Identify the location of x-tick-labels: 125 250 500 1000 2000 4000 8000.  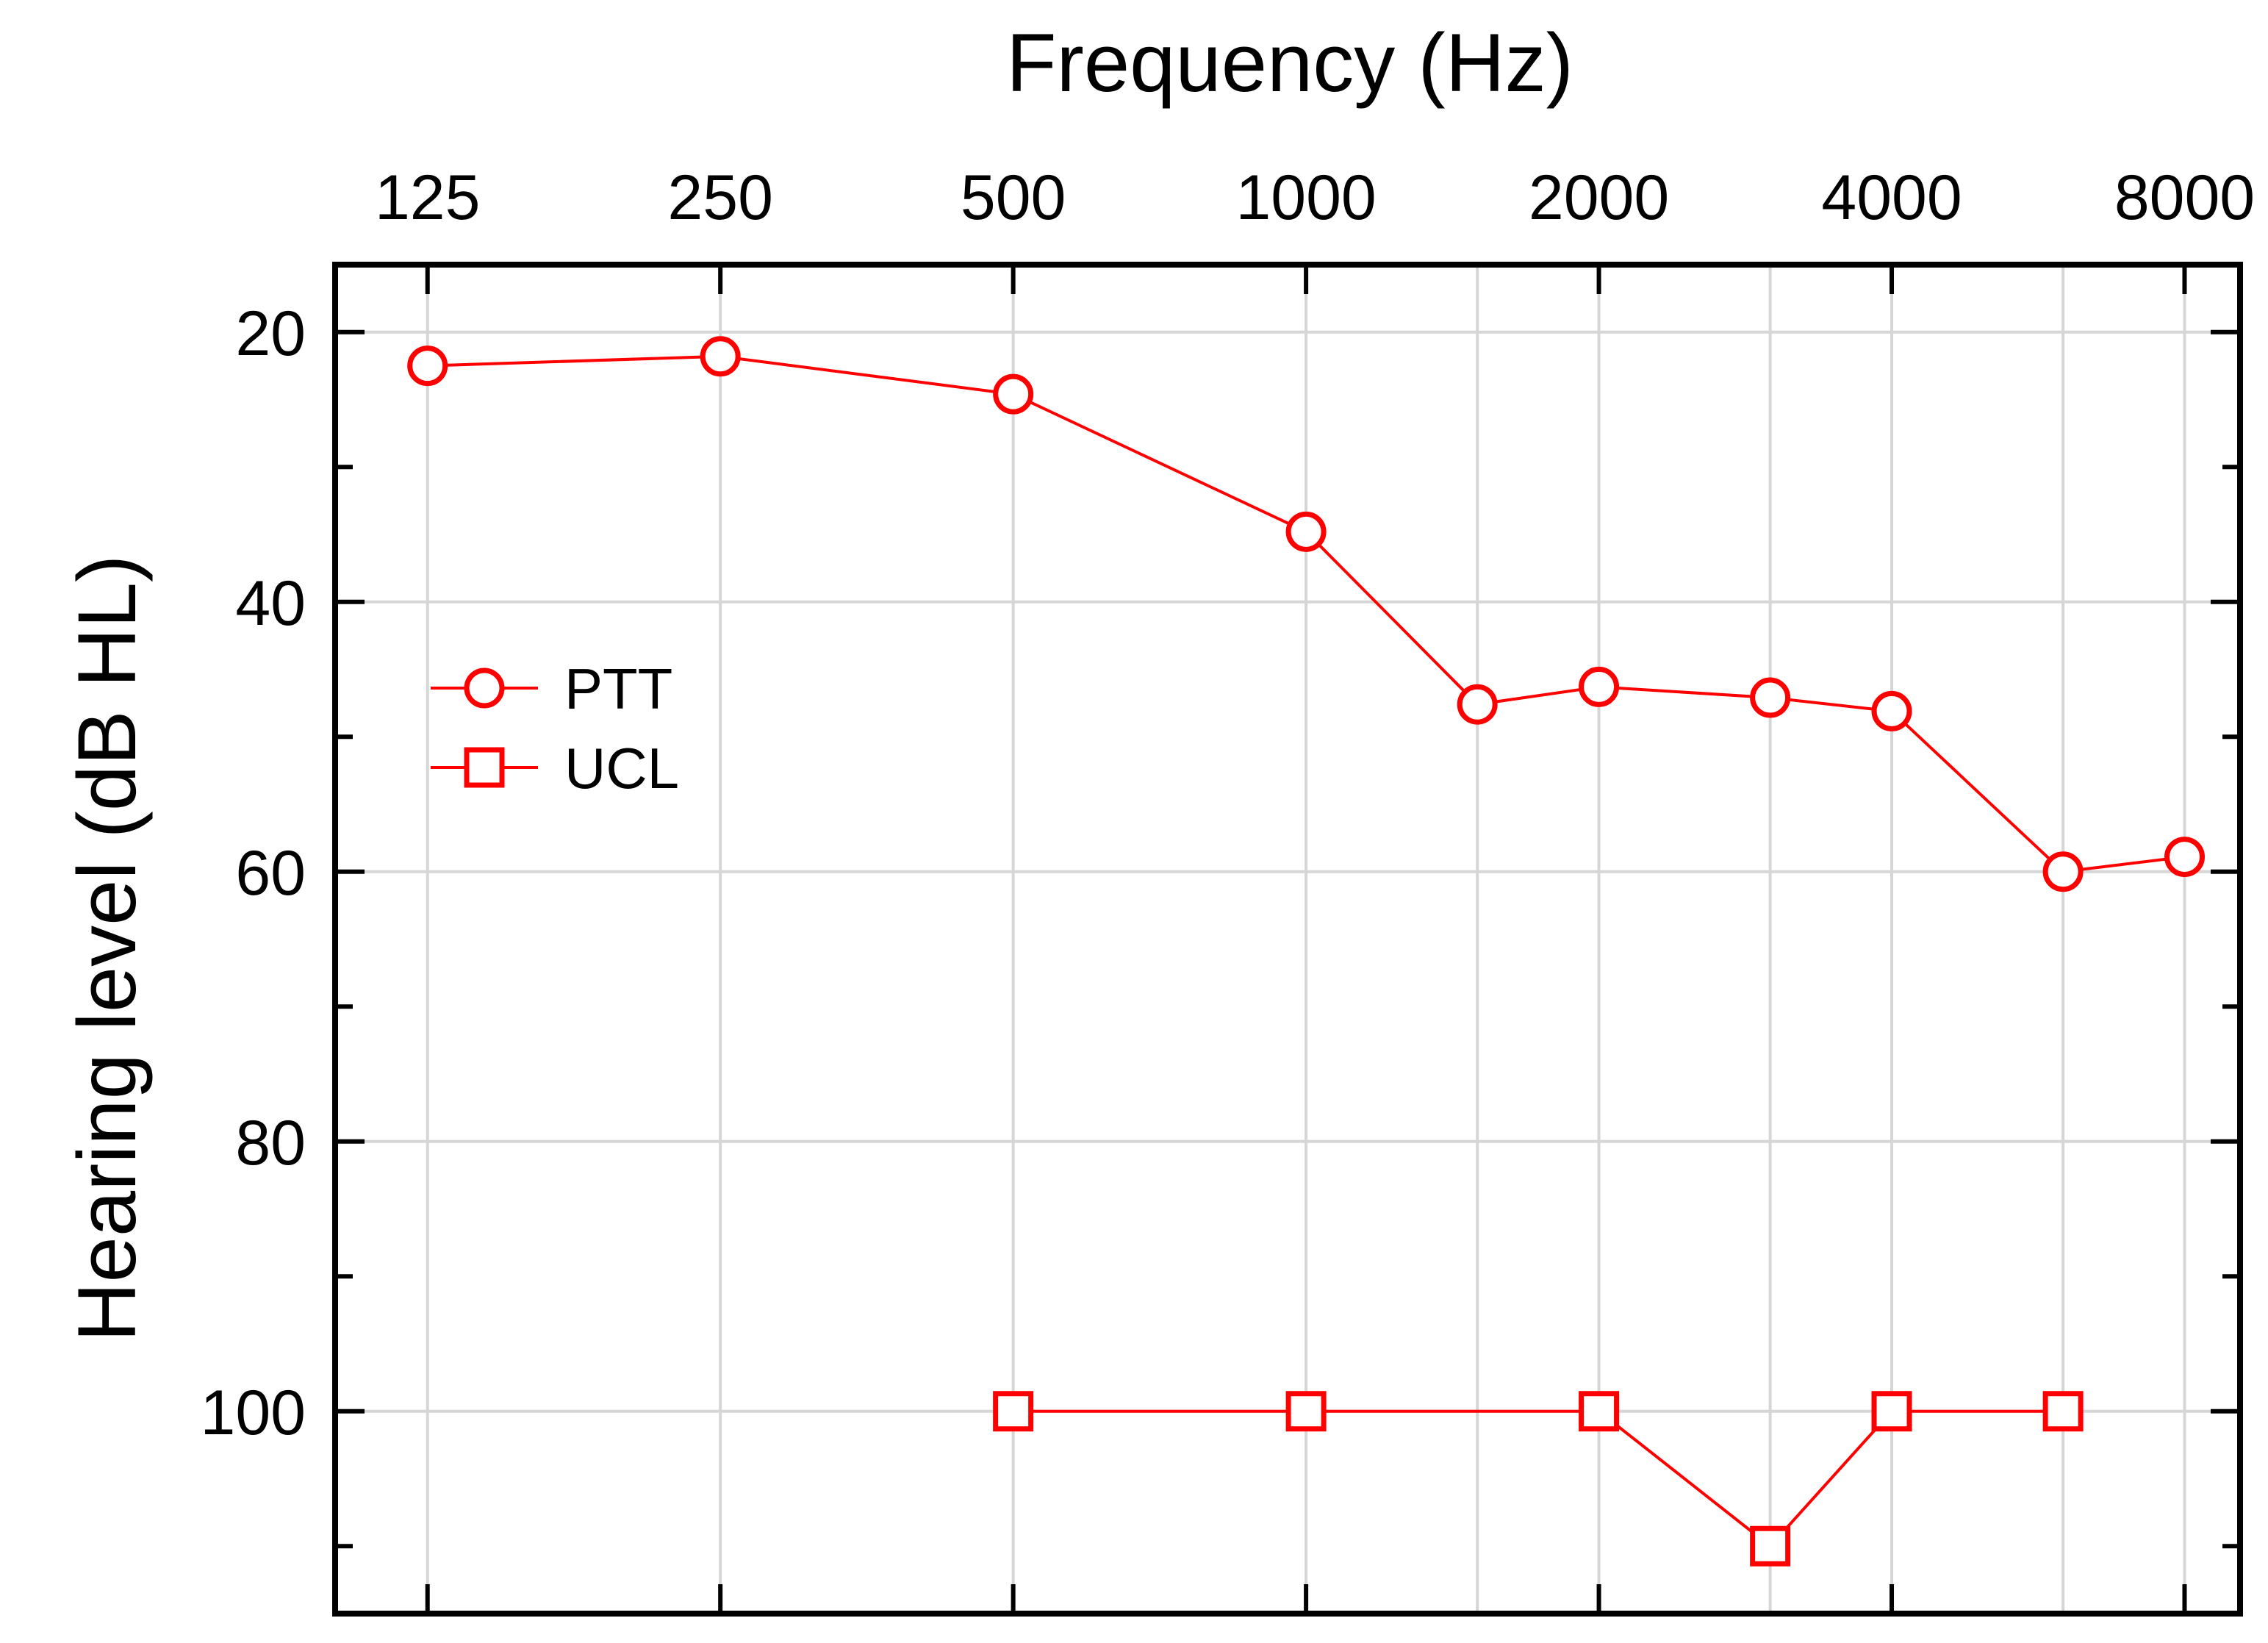
(1315, 197).